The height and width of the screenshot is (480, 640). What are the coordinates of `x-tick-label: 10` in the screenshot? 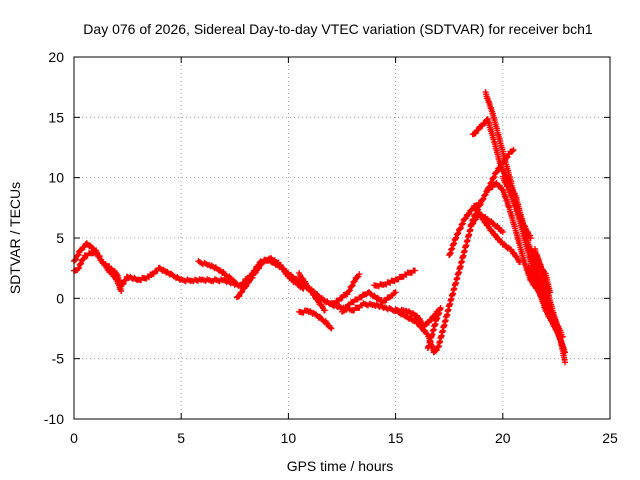 It's located at (289, 438).